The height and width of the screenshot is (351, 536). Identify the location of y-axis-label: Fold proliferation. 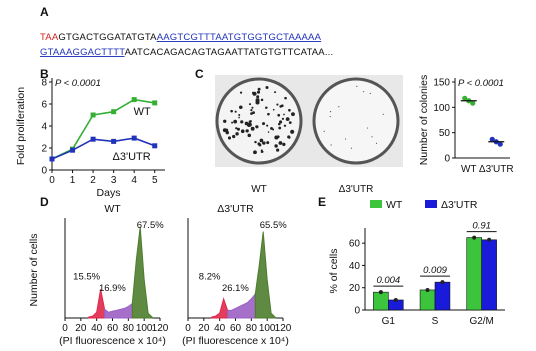
(21, 126).